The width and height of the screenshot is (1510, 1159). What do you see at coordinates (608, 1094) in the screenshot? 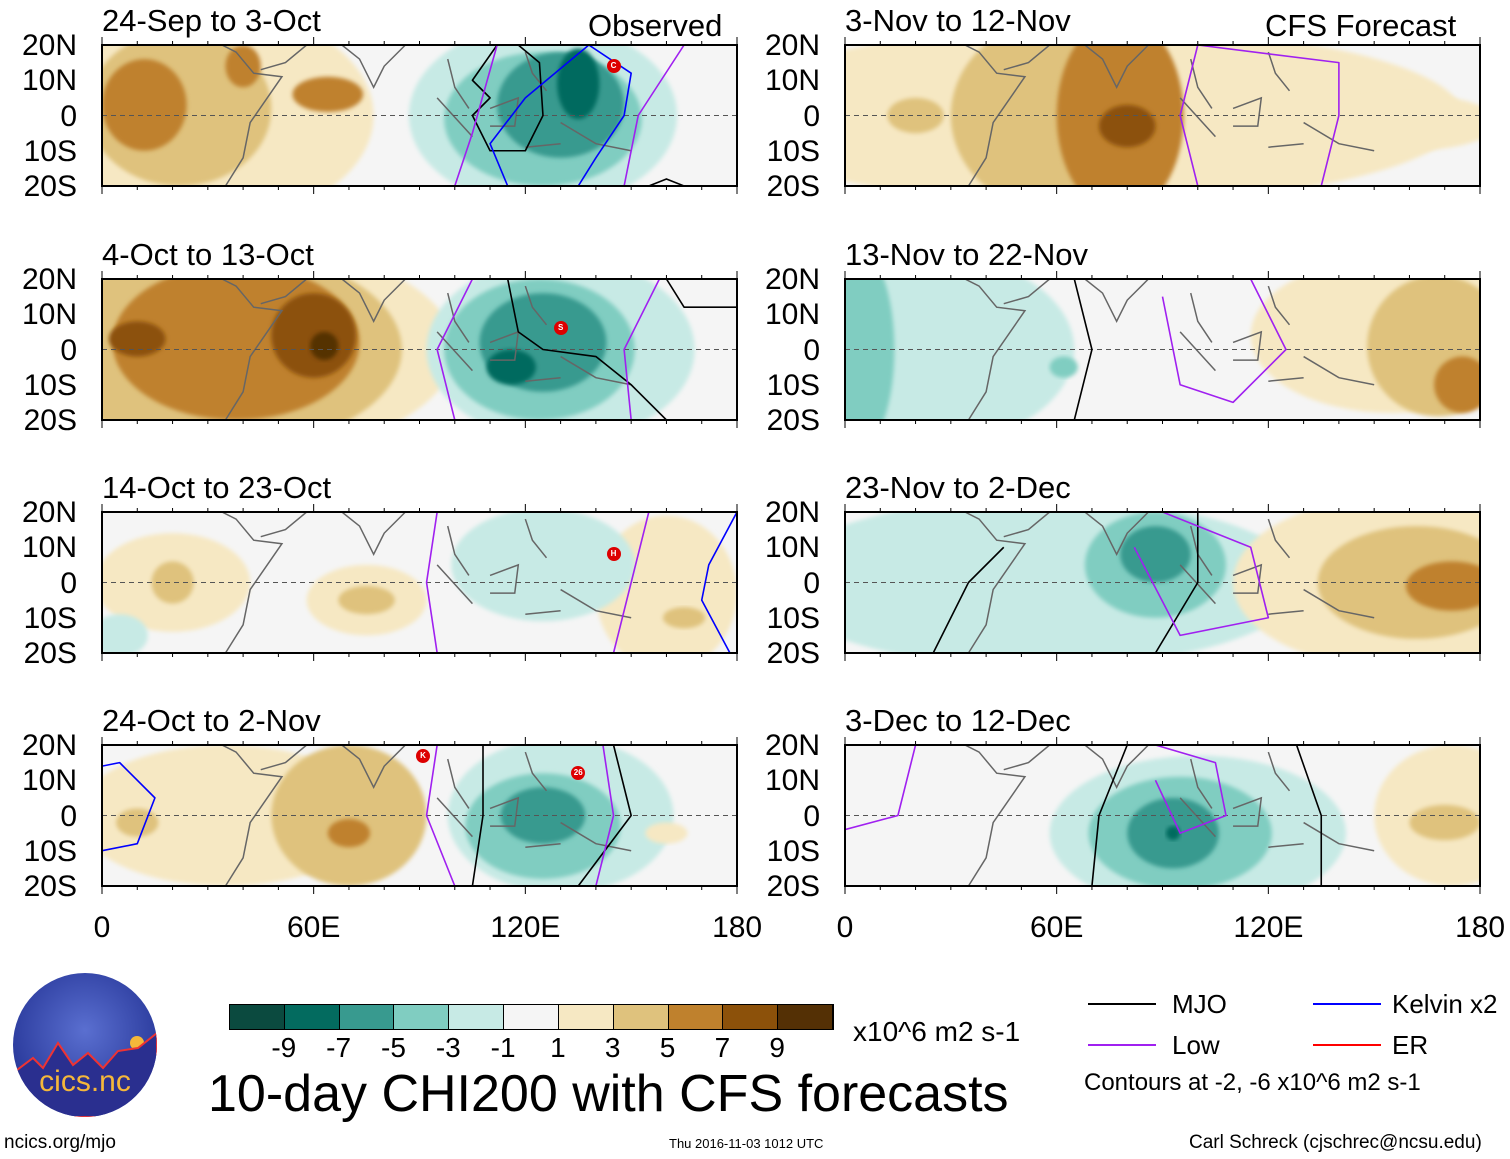
I see `figure-title: 10-day CHI200 with CFS forecasts` at bounding box center [608, 1094].